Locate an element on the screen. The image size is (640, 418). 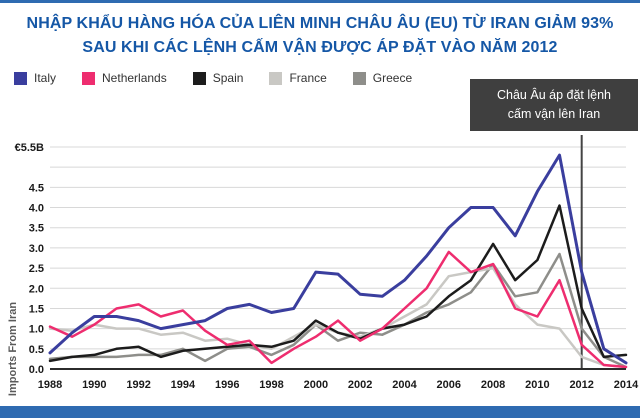
x-tick-label: 2006 is located at coordinates (449, 385).